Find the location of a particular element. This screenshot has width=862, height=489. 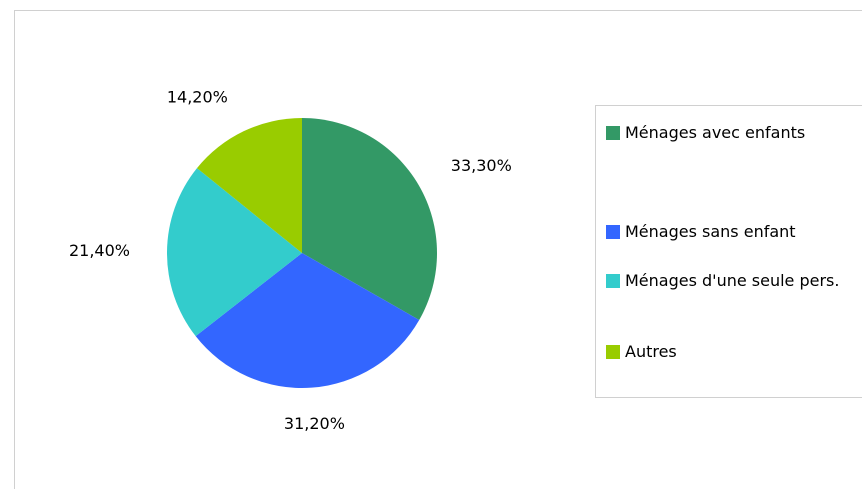

legend-label: Ménages sans enfant is located at coordinates (710, 231).